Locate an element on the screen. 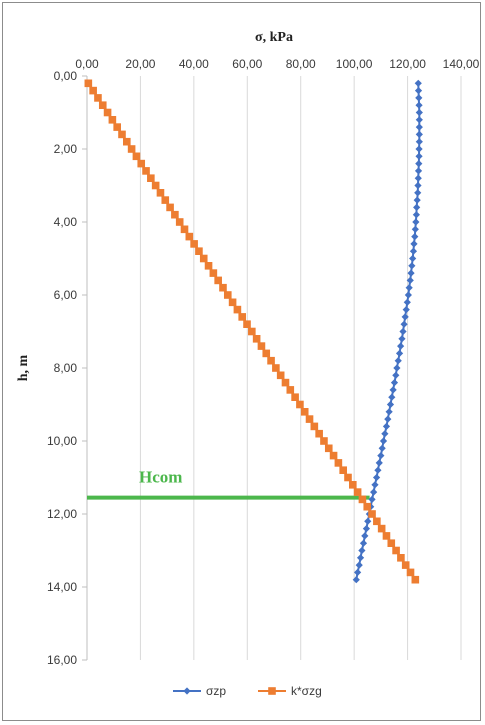 The width and height of the screenshot is (485, 725). legend-marker-square is located at coordinates (272, 691).